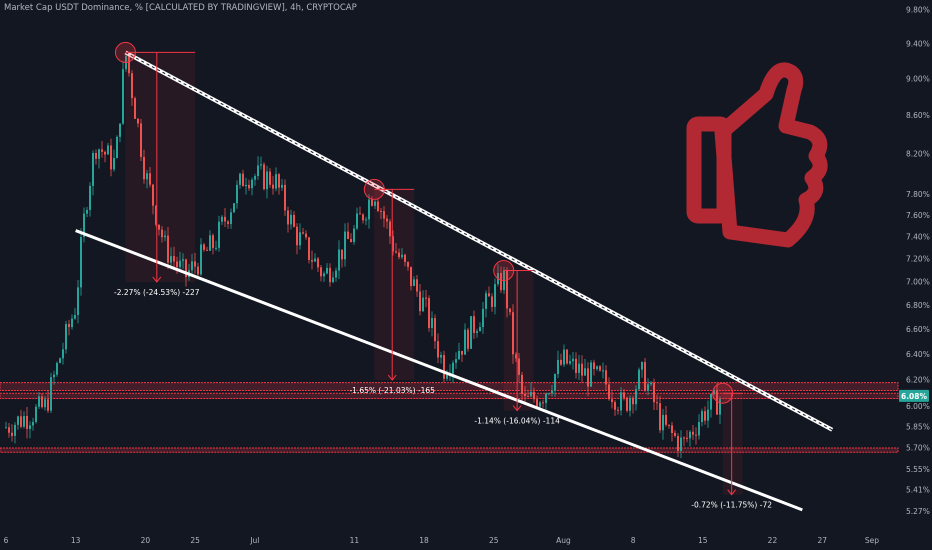 Image resolution: width=932 pixels, height=550 pixels. Describe the element at coordinates (195, 540) in the screenshot. I see `time-axis-tick: 25` at that location.